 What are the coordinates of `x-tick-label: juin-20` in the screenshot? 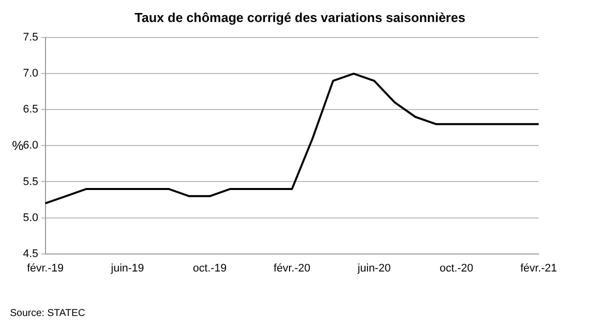 It's located at (373, 268).